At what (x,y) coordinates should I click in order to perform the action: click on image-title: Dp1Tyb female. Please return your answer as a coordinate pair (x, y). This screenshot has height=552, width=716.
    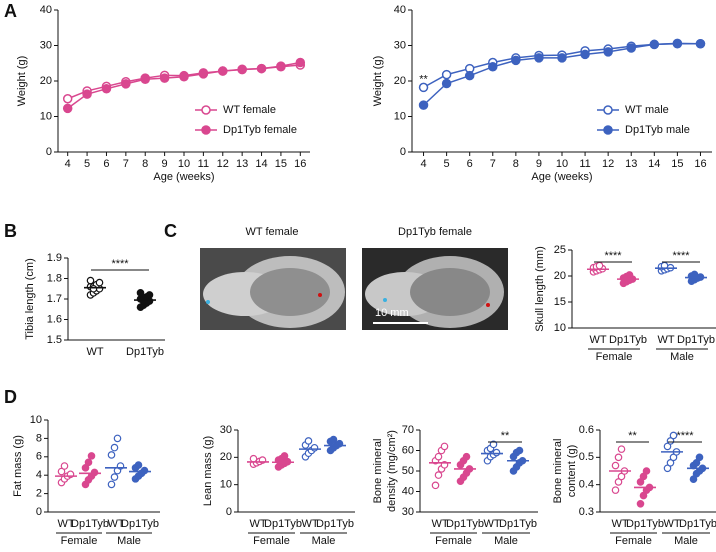
    Looking at the image, I should click on (435, 232).